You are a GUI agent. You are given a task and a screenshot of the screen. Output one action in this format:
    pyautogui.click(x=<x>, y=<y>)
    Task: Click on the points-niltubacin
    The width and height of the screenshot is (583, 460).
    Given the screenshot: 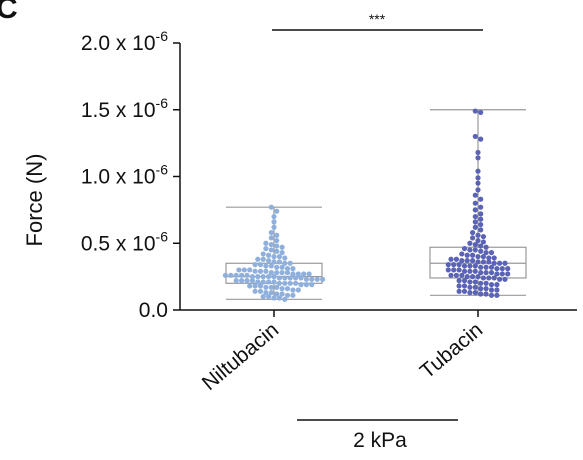 What is the action you would take?
    pyautogui.click(x=274, y=253)
    